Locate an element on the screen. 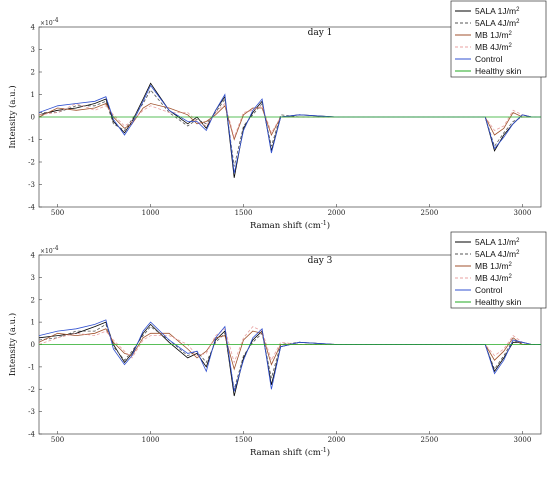  series-line-control is located at coordinates (290, 355).